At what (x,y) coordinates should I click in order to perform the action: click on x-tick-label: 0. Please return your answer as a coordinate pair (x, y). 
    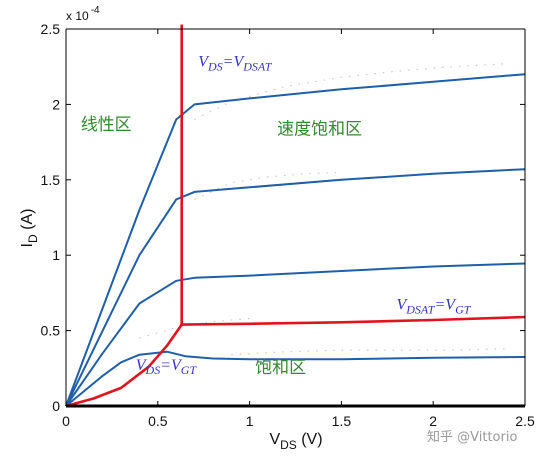
    Looking at the image, I should click on (66, 421).